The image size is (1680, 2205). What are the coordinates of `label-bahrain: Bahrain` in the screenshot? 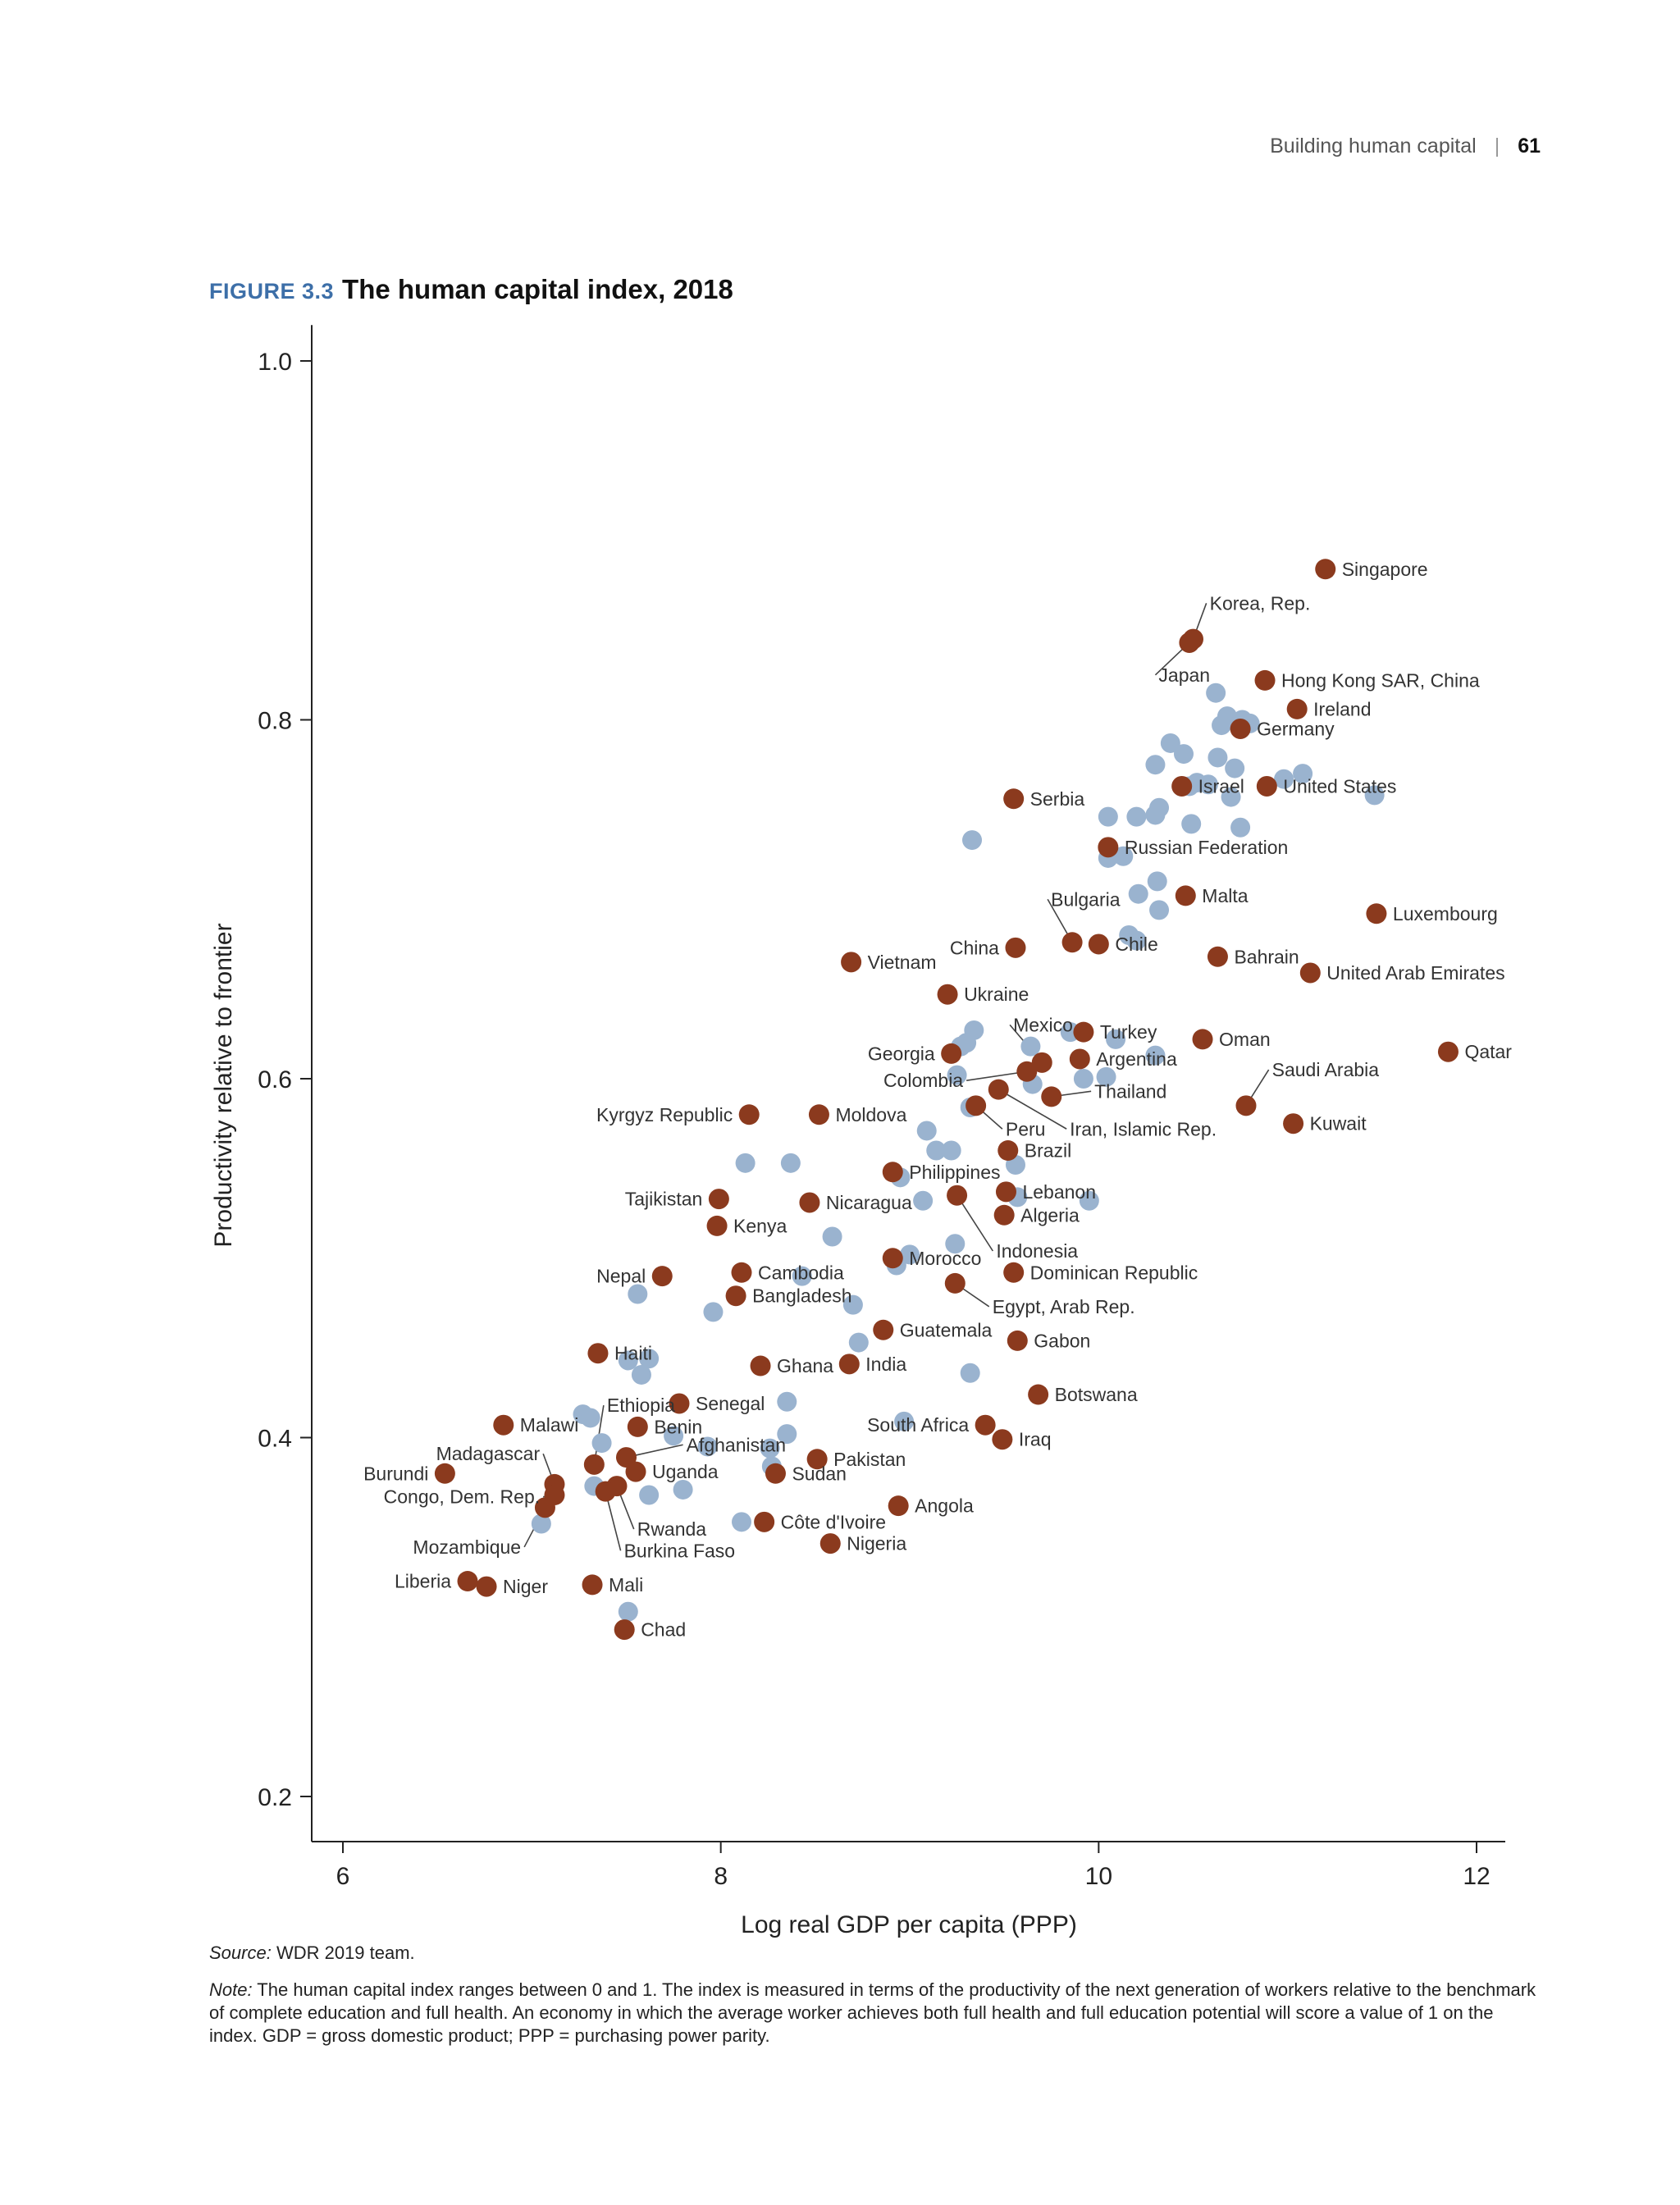 It's located at (1267, 957).